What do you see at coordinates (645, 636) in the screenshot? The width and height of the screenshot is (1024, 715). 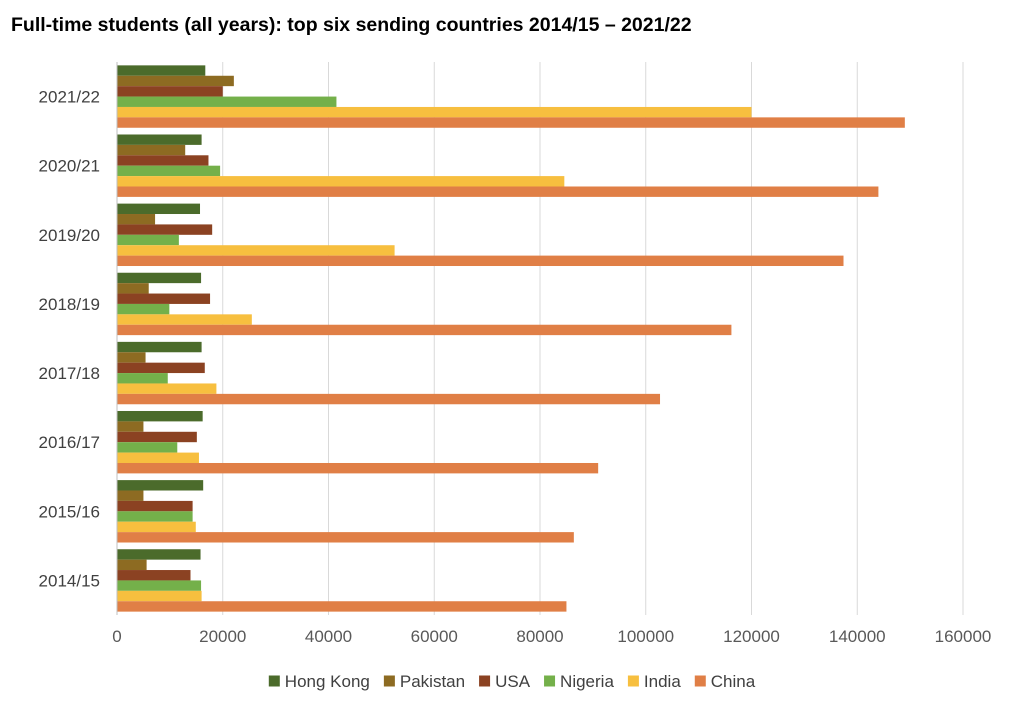 I see `x-tick-label: 100000` at bounding box center [645, 636].